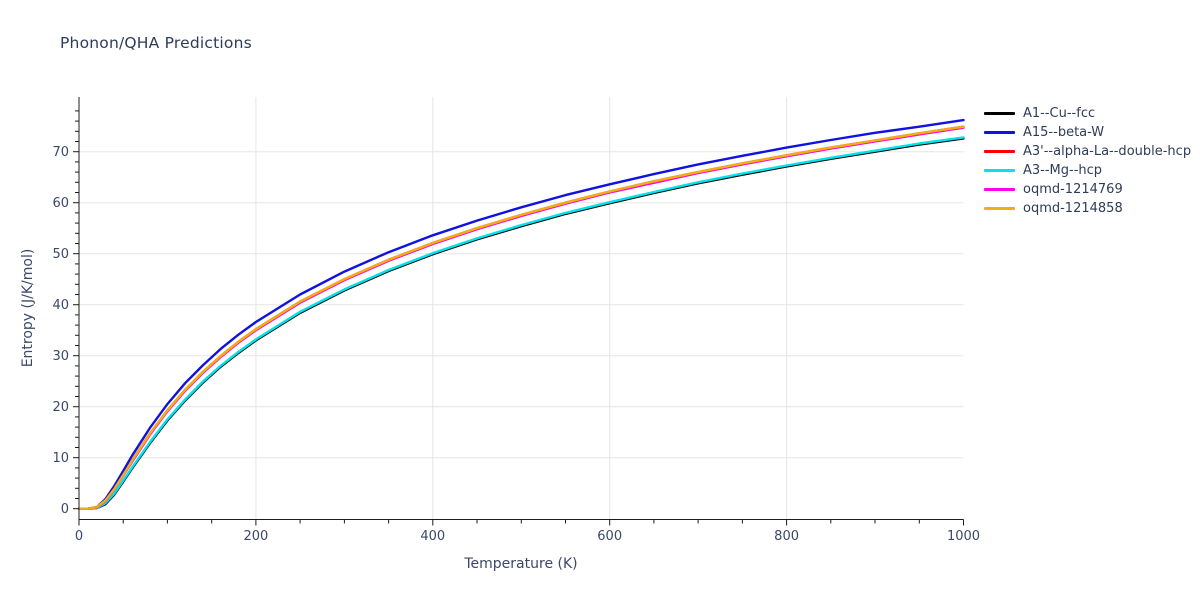 The height and width of the screenshot is (600, 1200). I want to click on legend-item: oqmd-1214858, so click(1087, 208).